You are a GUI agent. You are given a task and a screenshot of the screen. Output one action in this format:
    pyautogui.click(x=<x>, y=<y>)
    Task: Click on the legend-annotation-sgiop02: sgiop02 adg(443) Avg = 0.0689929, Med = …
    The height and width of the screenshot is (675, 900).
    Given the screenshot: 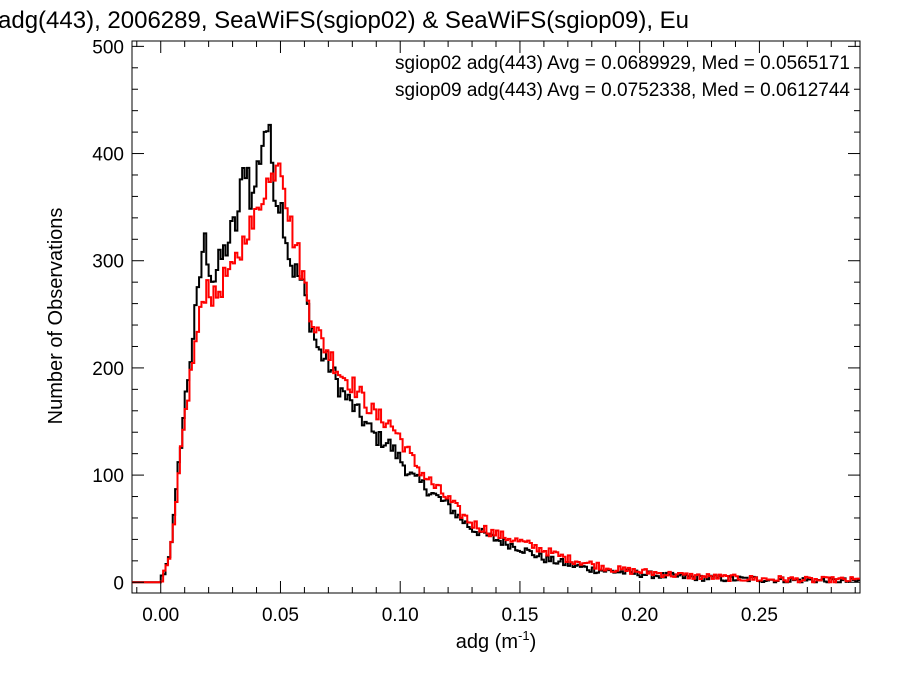 What is the action you would take?
    pyautogui.click(x=622, y=63)
    